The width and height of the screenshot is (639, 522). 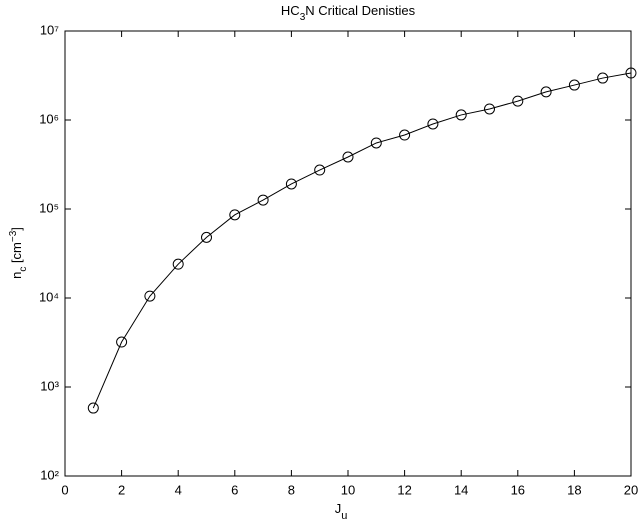 What do you see at coordinates (404, 489) in the screenshot?
I see `x-tick-label: 12` at bounding box center [404, 489].